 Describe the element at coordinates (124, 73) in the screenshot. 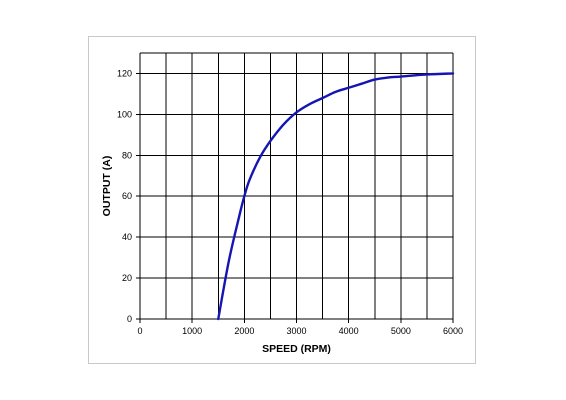

I see `y-tick-label-6: 120` at that location.